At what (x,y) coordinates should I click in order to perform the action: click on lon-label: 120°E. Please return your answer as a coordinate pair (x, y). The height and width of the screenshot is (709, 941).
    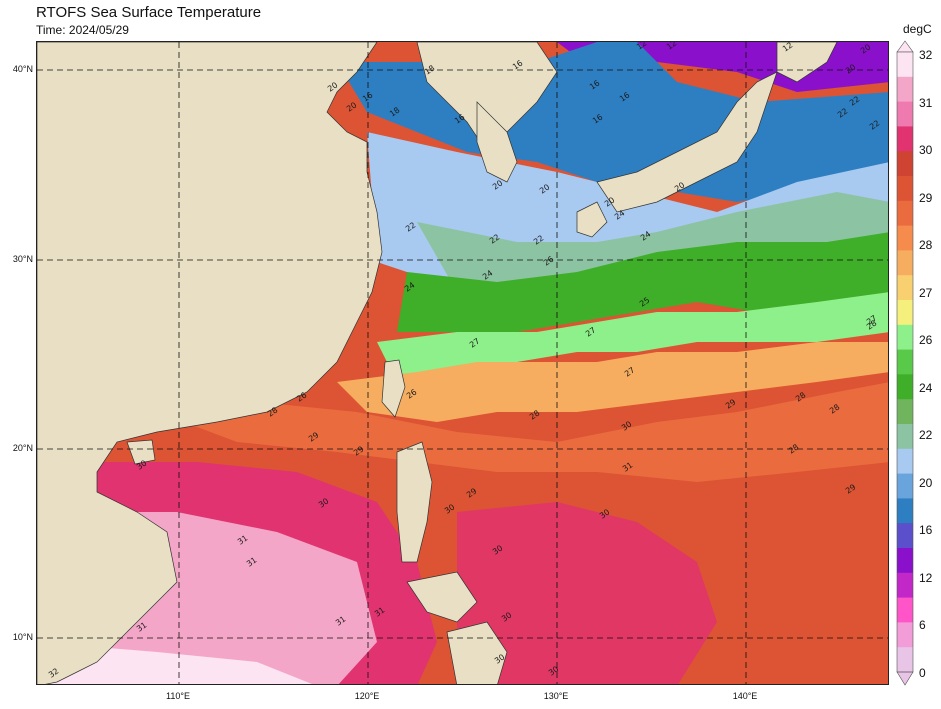
    Looking at the image, I should click on (367, 696).